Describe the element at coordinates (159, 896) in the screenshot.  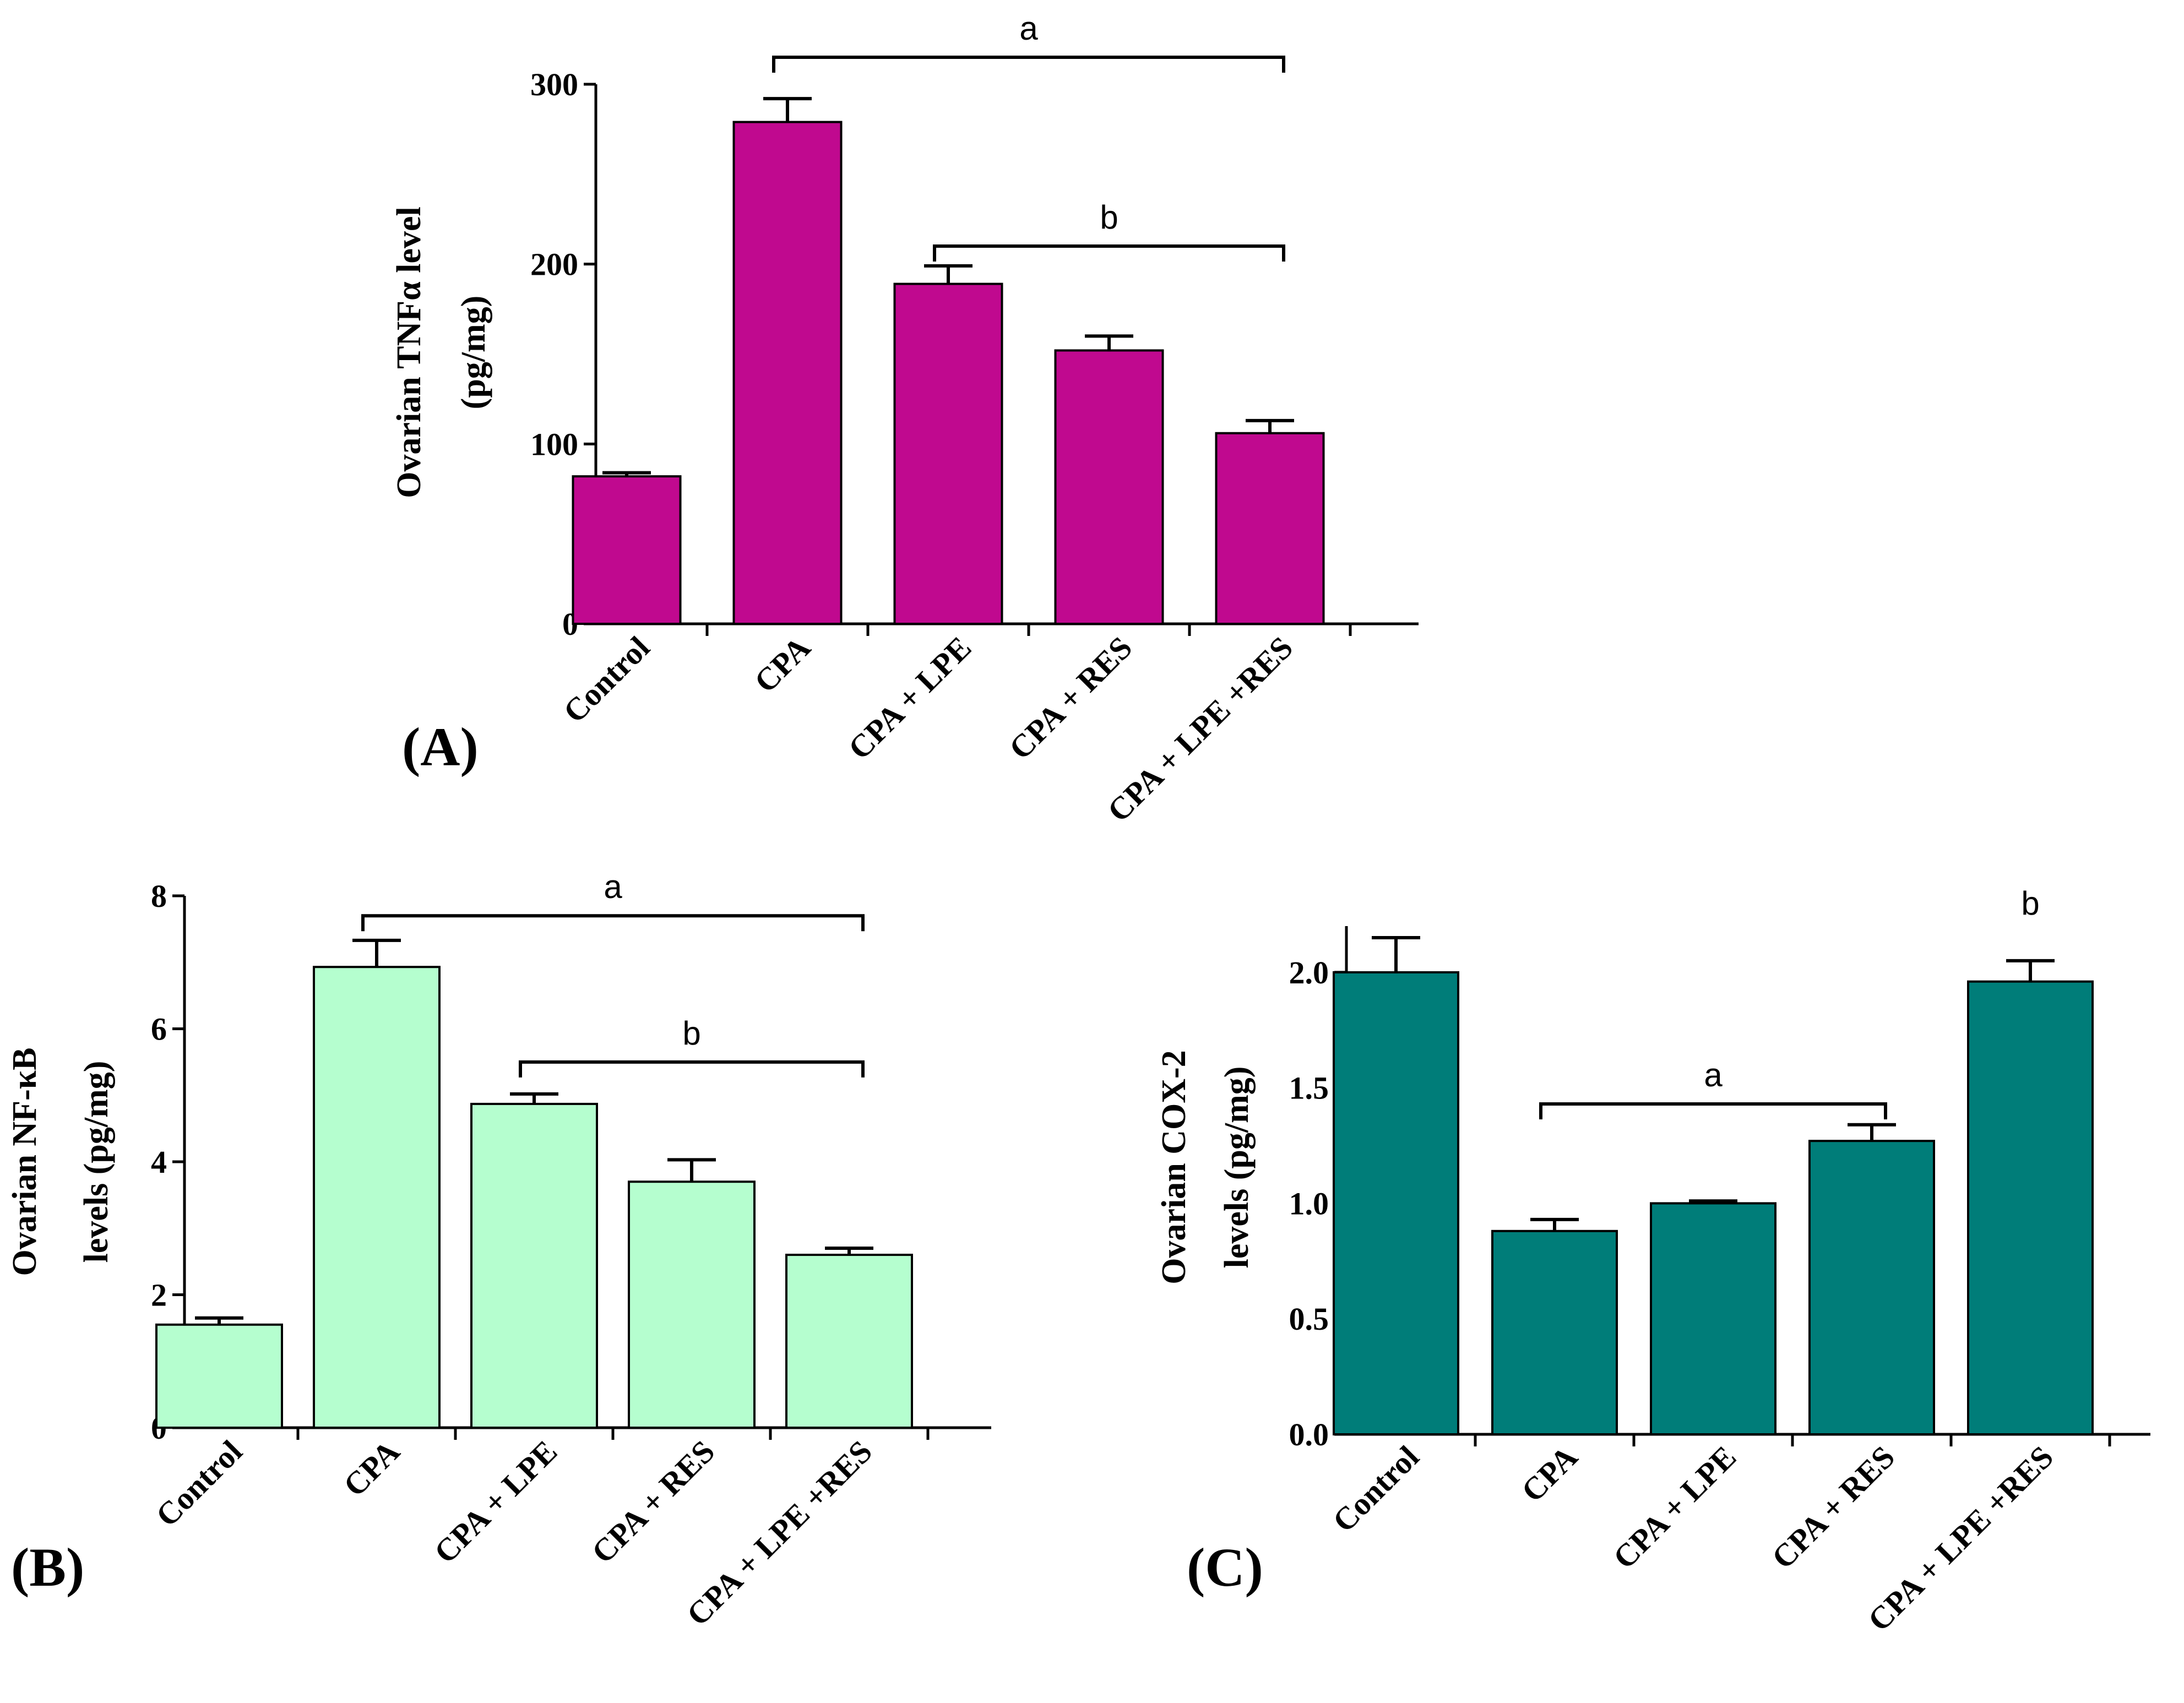
I see `y-tick-label: 8` at that location.